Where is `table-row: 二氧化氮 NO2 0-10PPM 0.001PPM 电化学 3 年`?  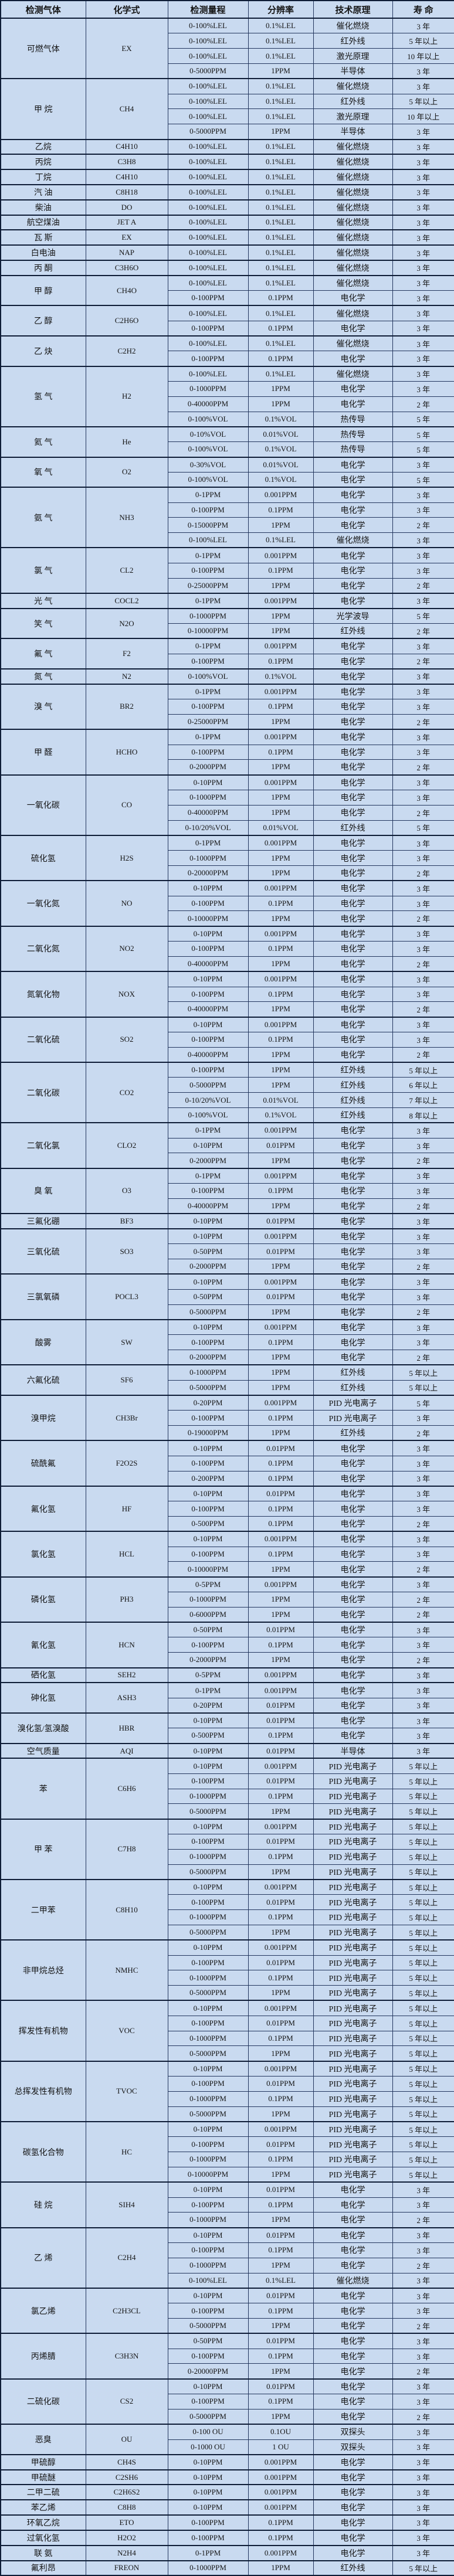
table-row: 二氧化氮 NO2 0-10PPM 0.001PPM 电化学 3 年 is located at coordinates (227, 949).